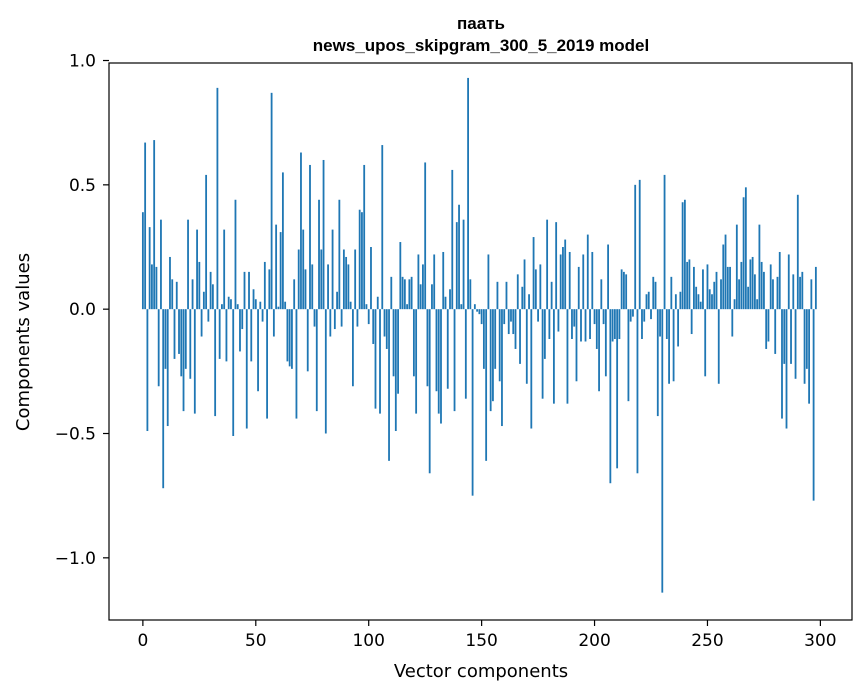  I want to click on y-tick-label-1: 0.5, so click(82, 186).